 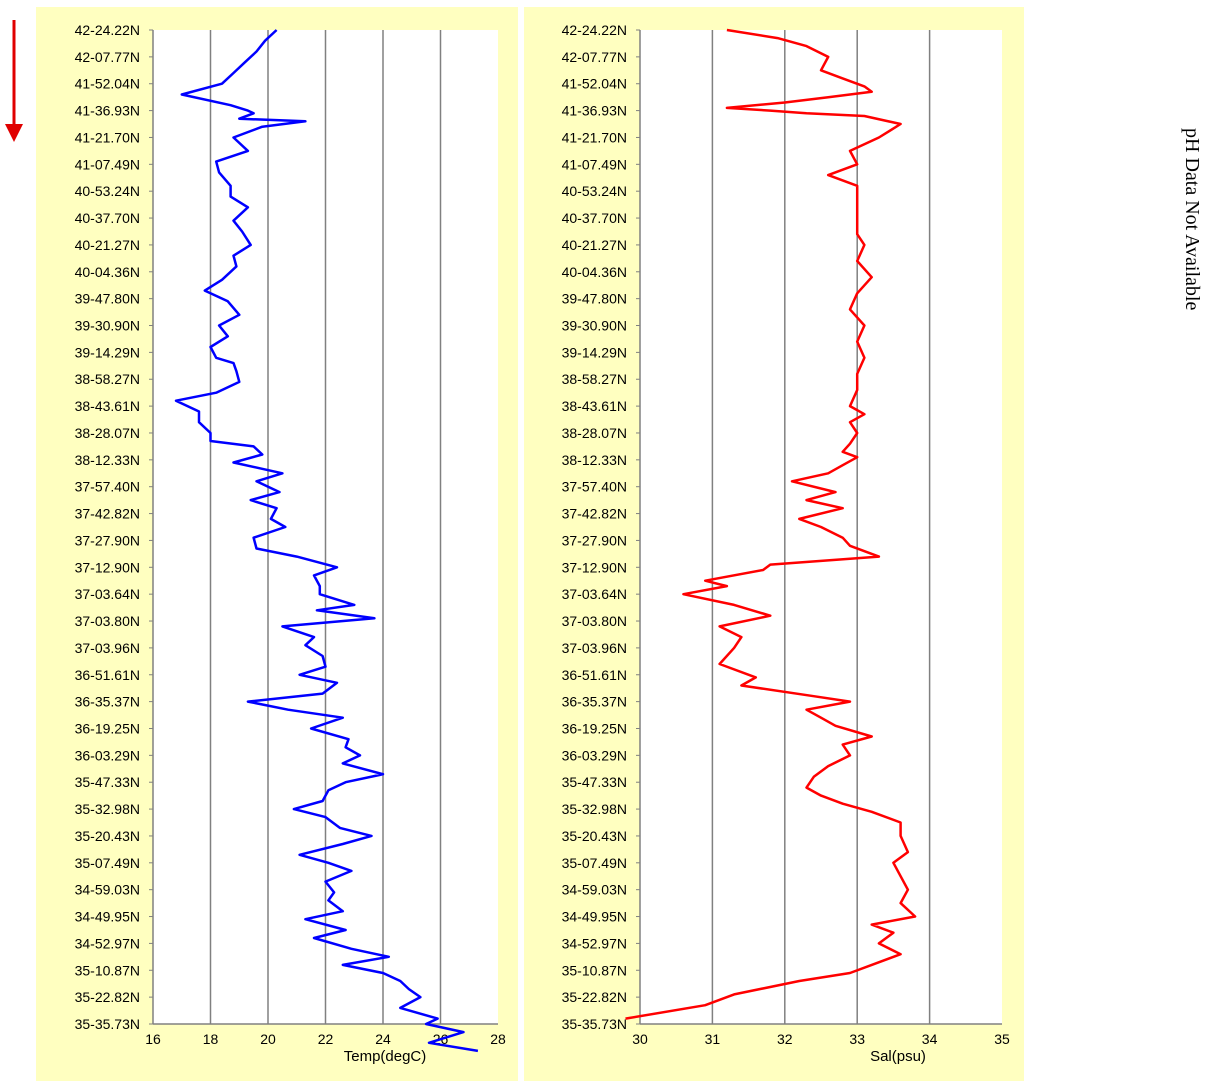 What do you see at coordinates (385, 1056) in the screenshot?
I see `temp-x-axis-label: Temp(degC)` at bounding box center [385, 1056].